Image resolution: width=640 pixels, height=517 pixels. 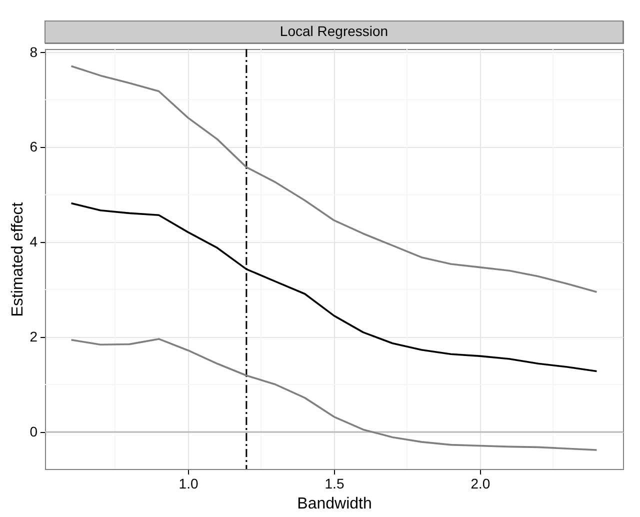 What do you see at coordinates (334, 484) in the screenshot?
I see `x-tick-label: 1.5` at bounding box center [334, 484].